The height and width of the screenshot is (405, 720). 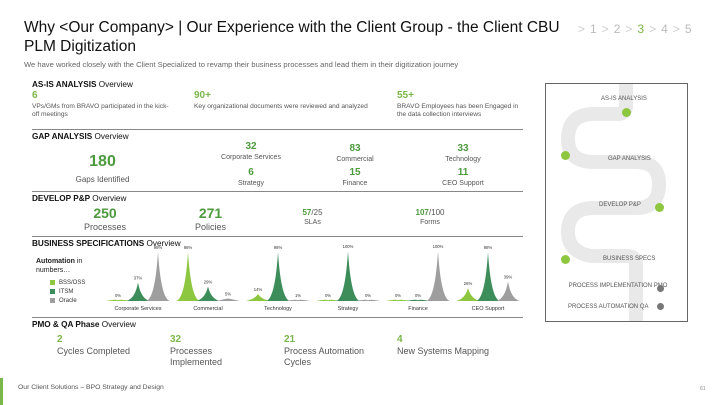 What do you see at coordinates (66, 324) in the screenshot?
I see `pmo-label: PMO & QA Phase` at bounding box center [66, 324].